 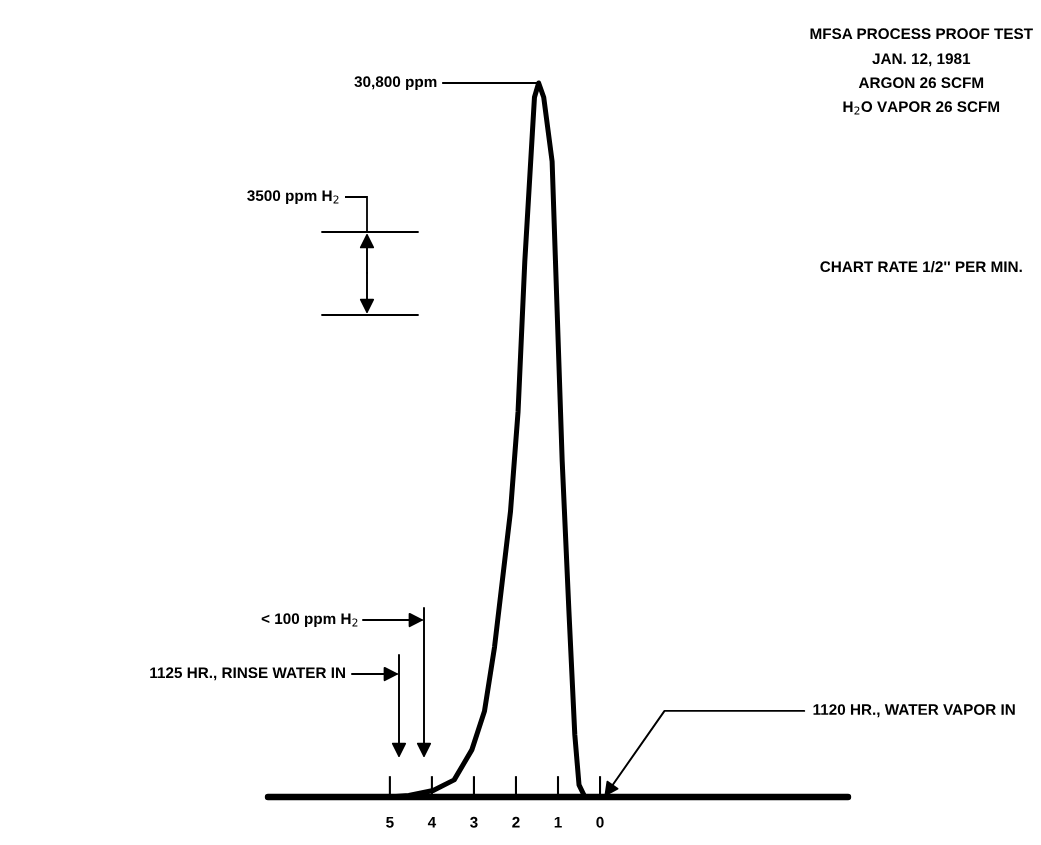 What do you see at coordinates (914, 711) in the screenshot?
I see `annotation: 1120 HR., WATER VAPOR IN` at bounding box center [914, 711].